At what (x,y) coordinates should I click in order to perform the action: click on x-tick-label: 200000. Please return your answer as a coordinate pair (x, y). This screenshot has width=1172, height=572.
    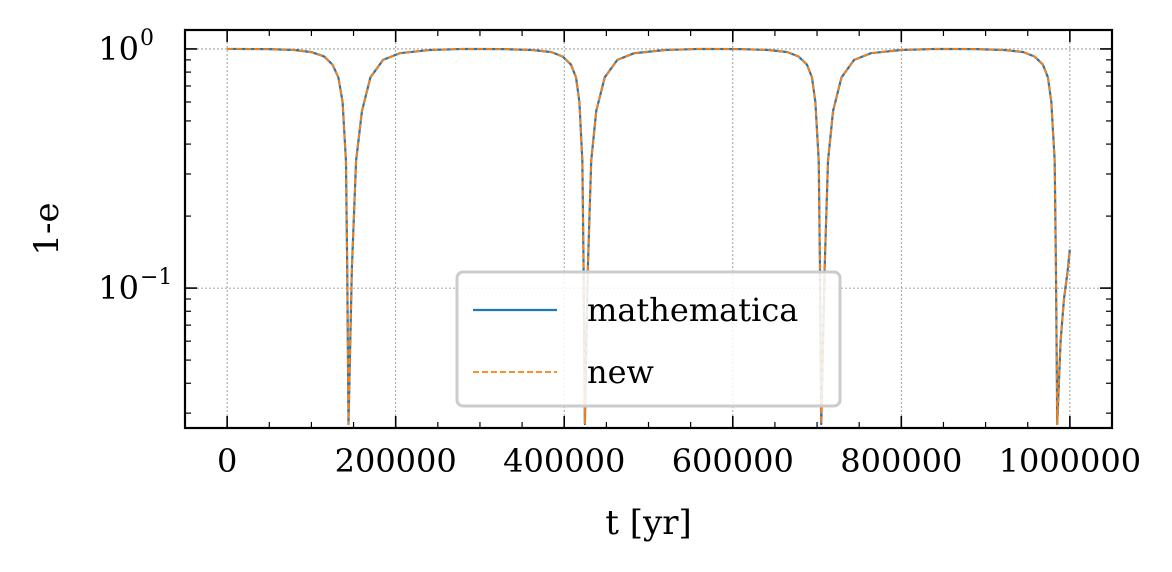
    Looking at the image, I should click on (396, 461).